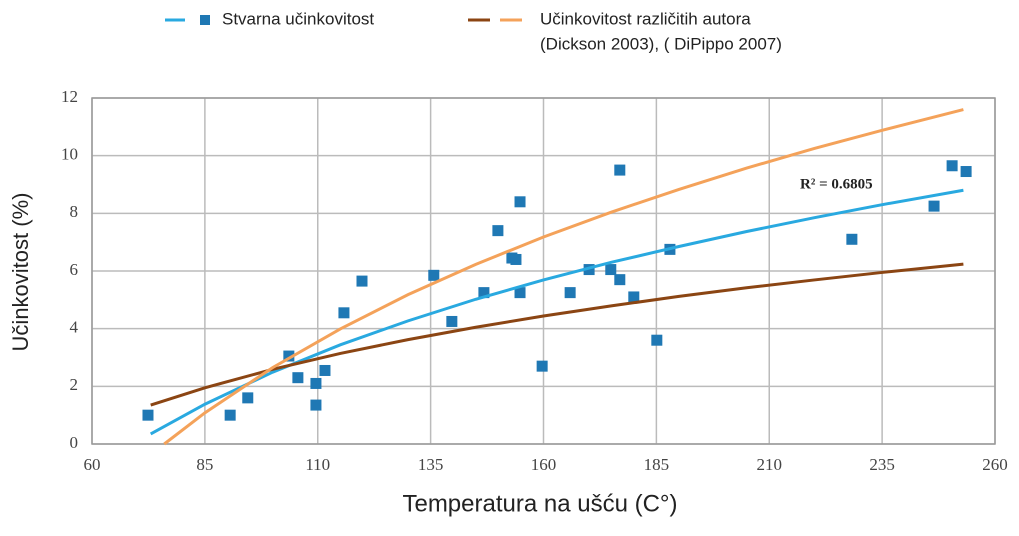  Describe the element at coordinates (69, 96) in the screenshot. I see `y-tick-label: 12` at that location.